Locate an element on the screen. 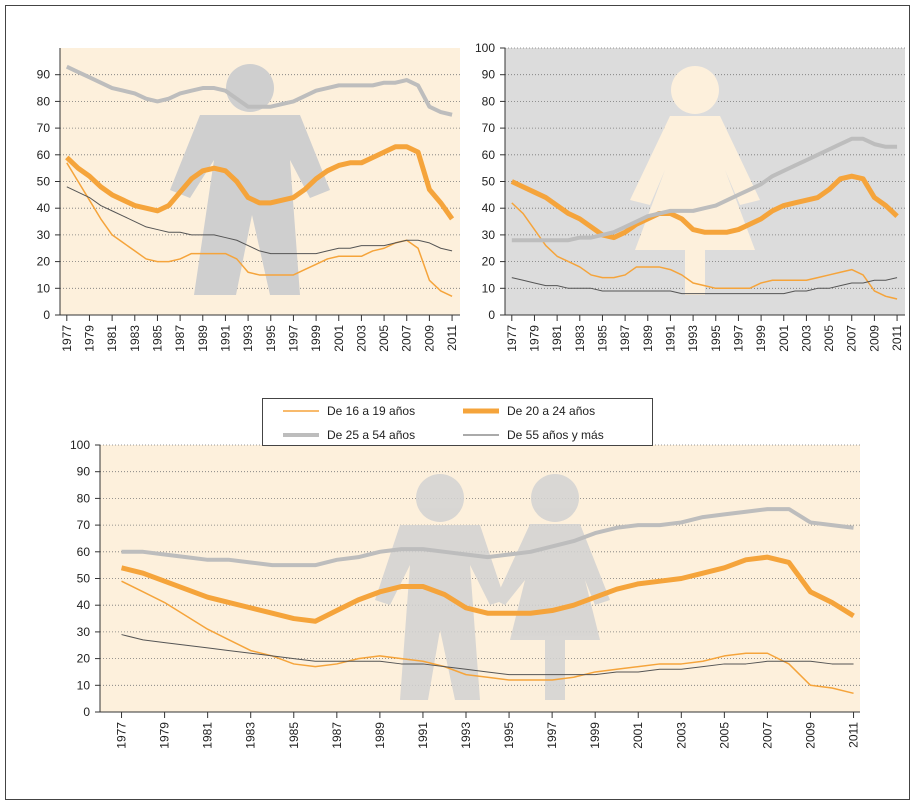  legend-label: De 55 años y más is located at coordinates (555, 435).